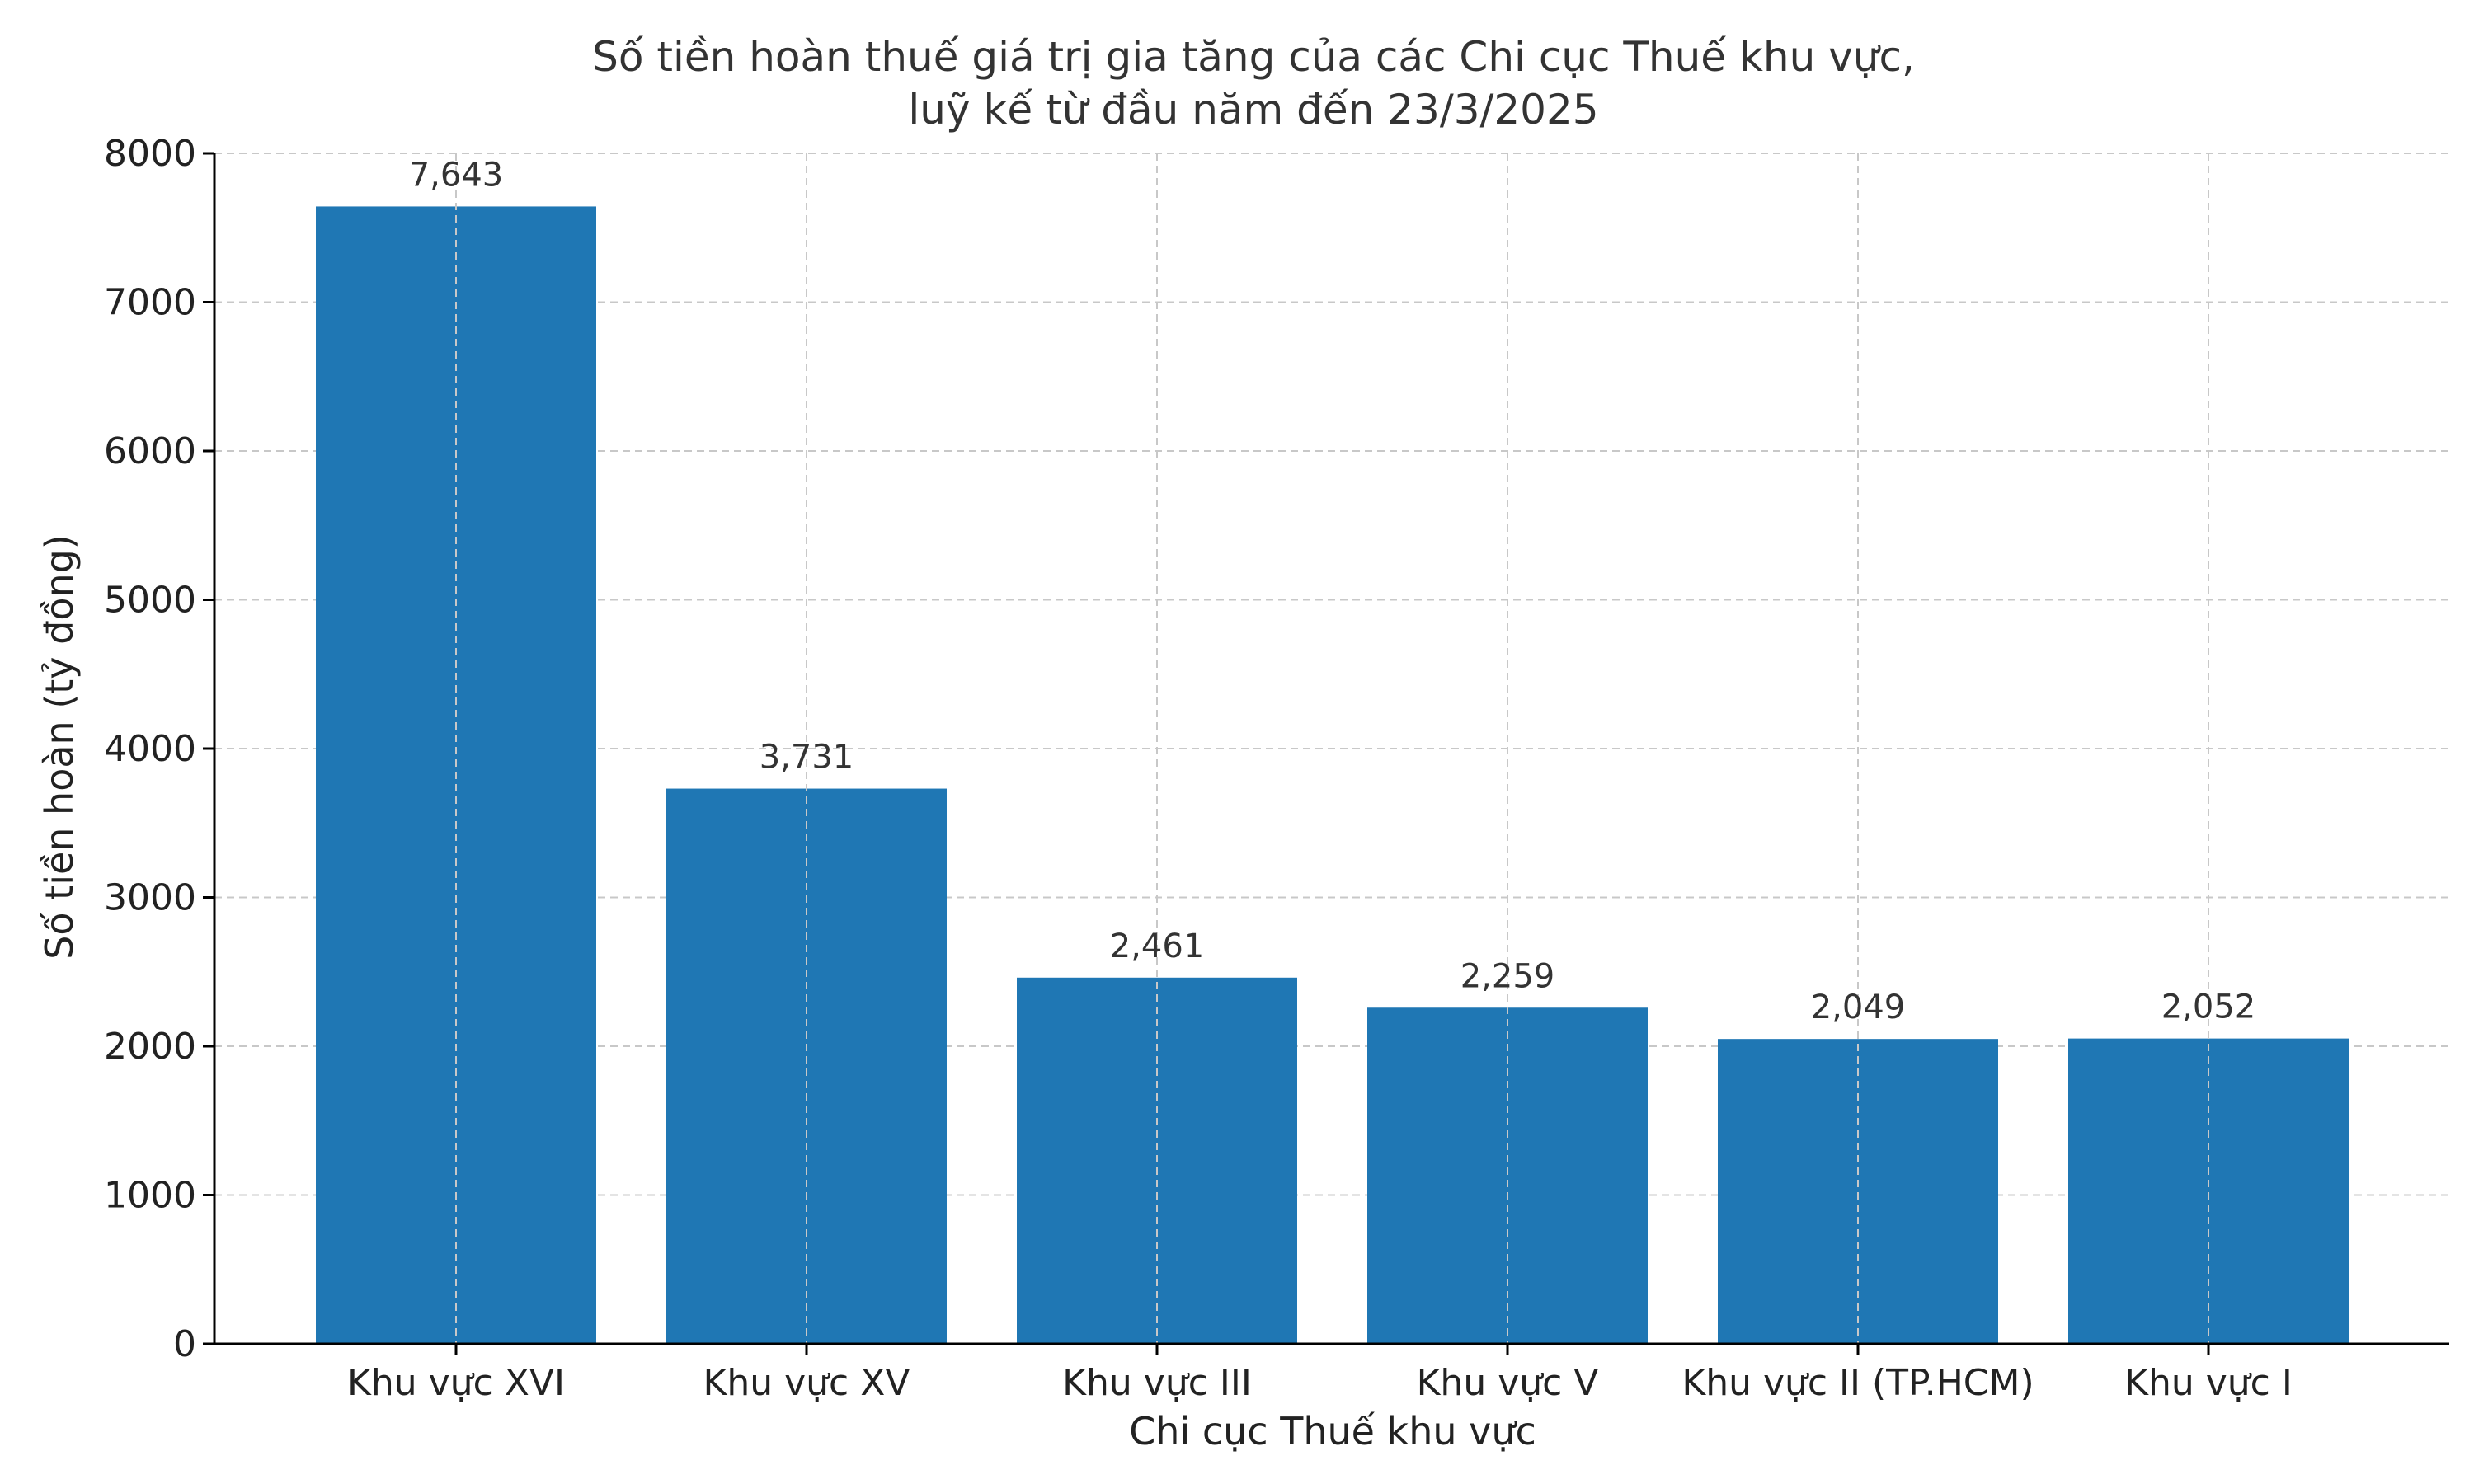  I want to click on x-tick-label: Khu vực II (TP.HCM), so click(1857, 1383).